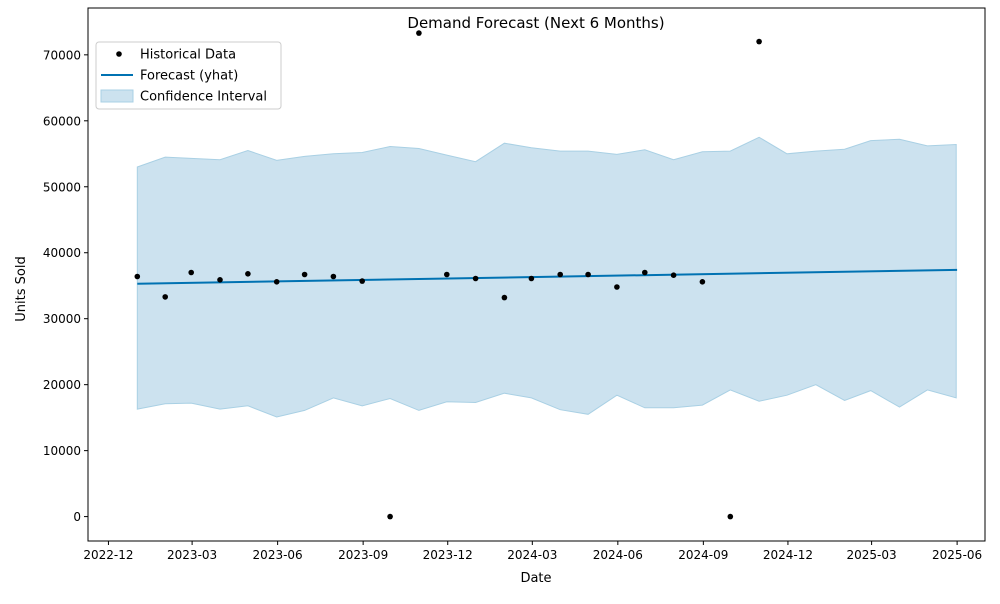  Describe the element at coordinates (192, 555) in the screenshot. I see `x-tick-label: 2023-03` at that location.